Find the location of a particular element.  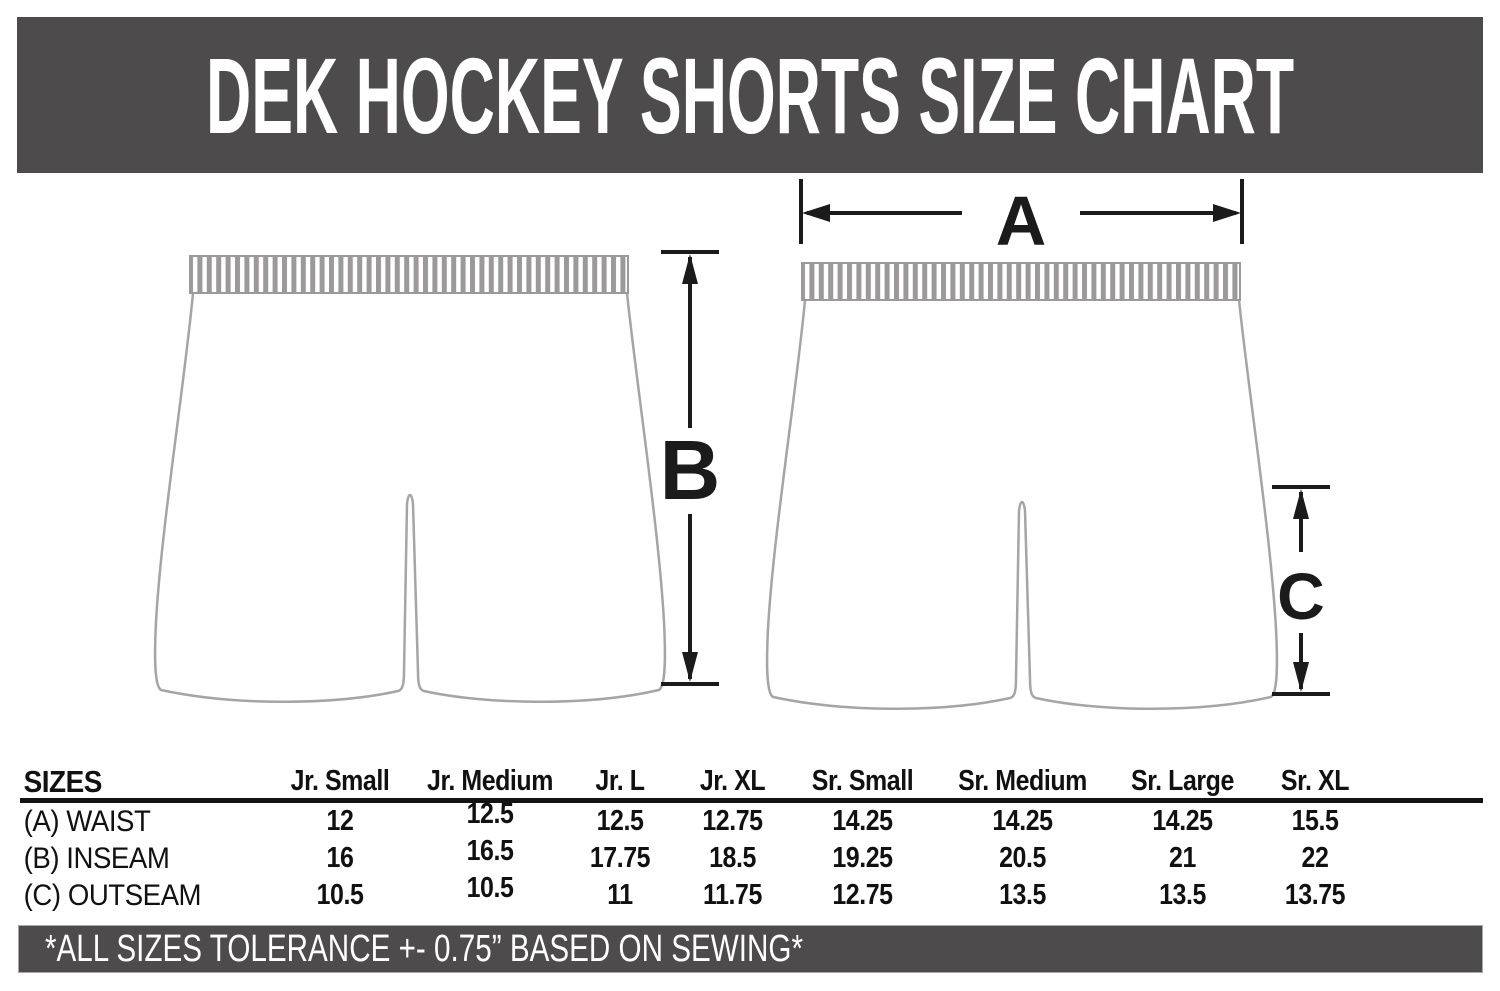

size-value: 16 is located at coordinates (340, 858).